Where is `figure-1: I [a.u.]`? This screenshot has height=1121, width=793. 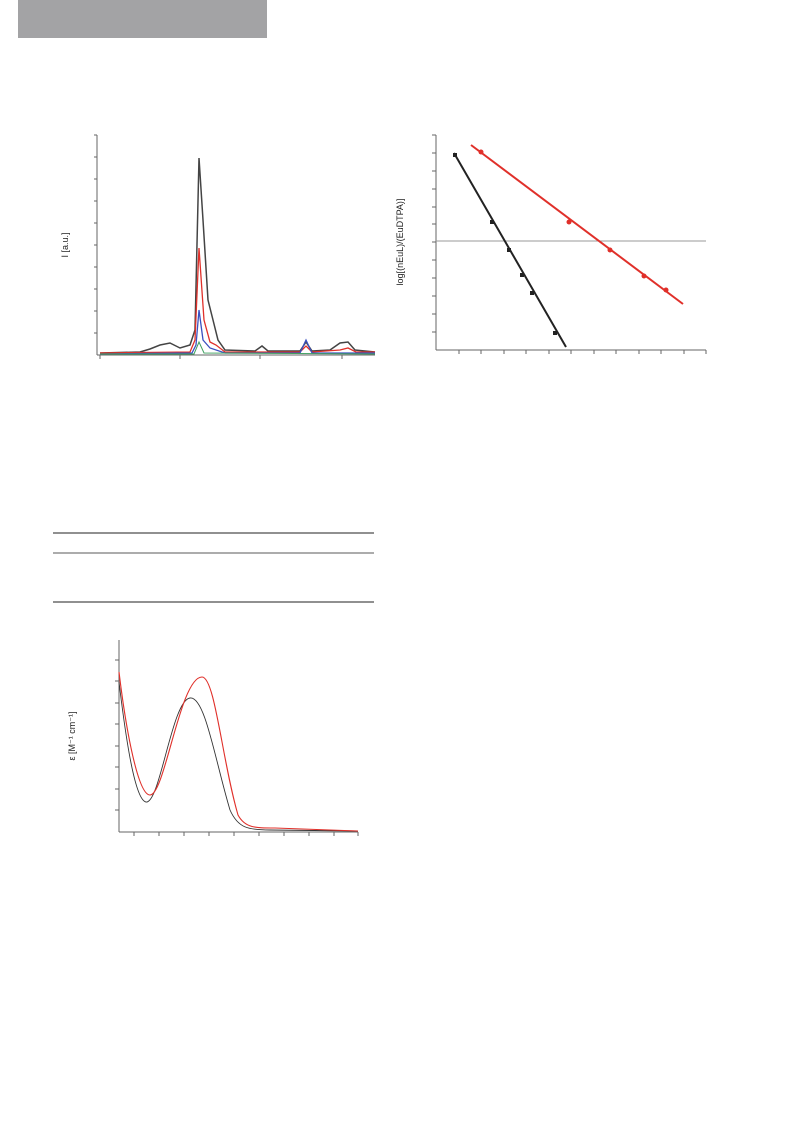
figure-1: I [a.u.] is located at coordinates (218, 246).